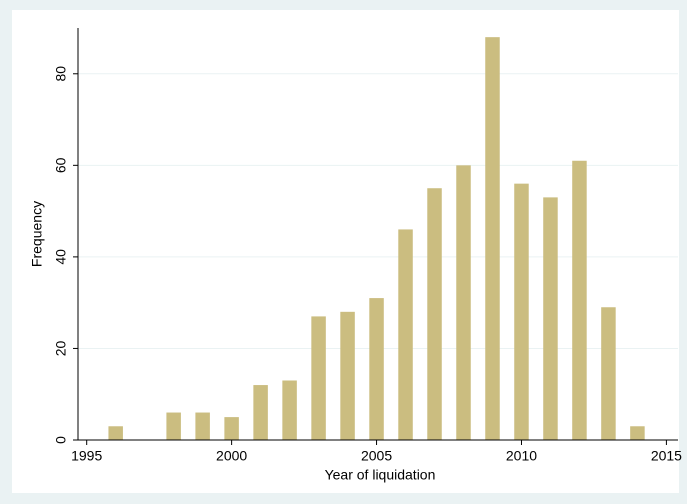 This screenshot has height=504, width=687. I want to click on x-tick-label: 1995, so click(86, 456).